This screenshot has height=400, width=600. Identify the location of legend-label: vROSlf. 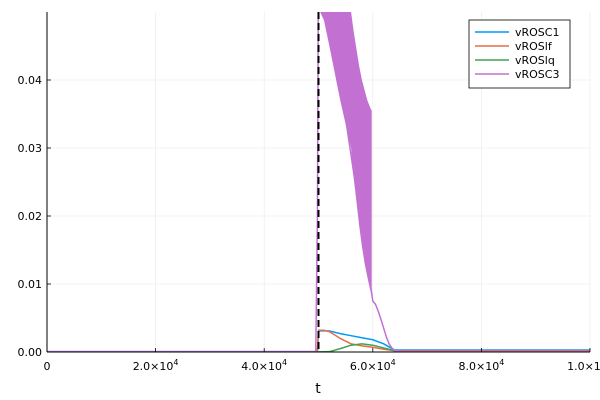
(534, 46).